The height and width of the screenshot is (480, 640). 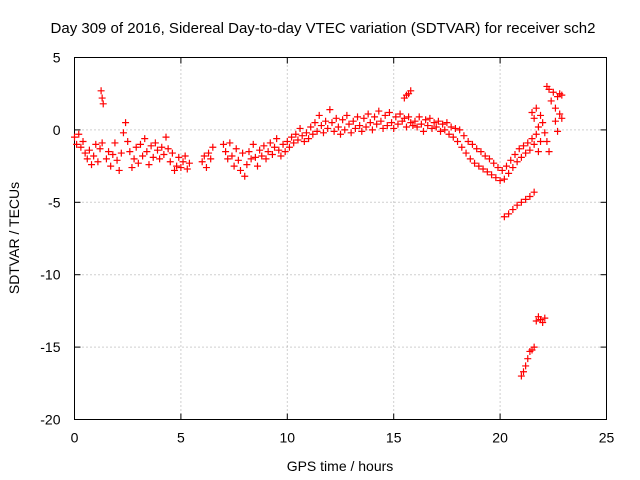 I want to click on y-tick-label: 5, so click(x=57, y=58).